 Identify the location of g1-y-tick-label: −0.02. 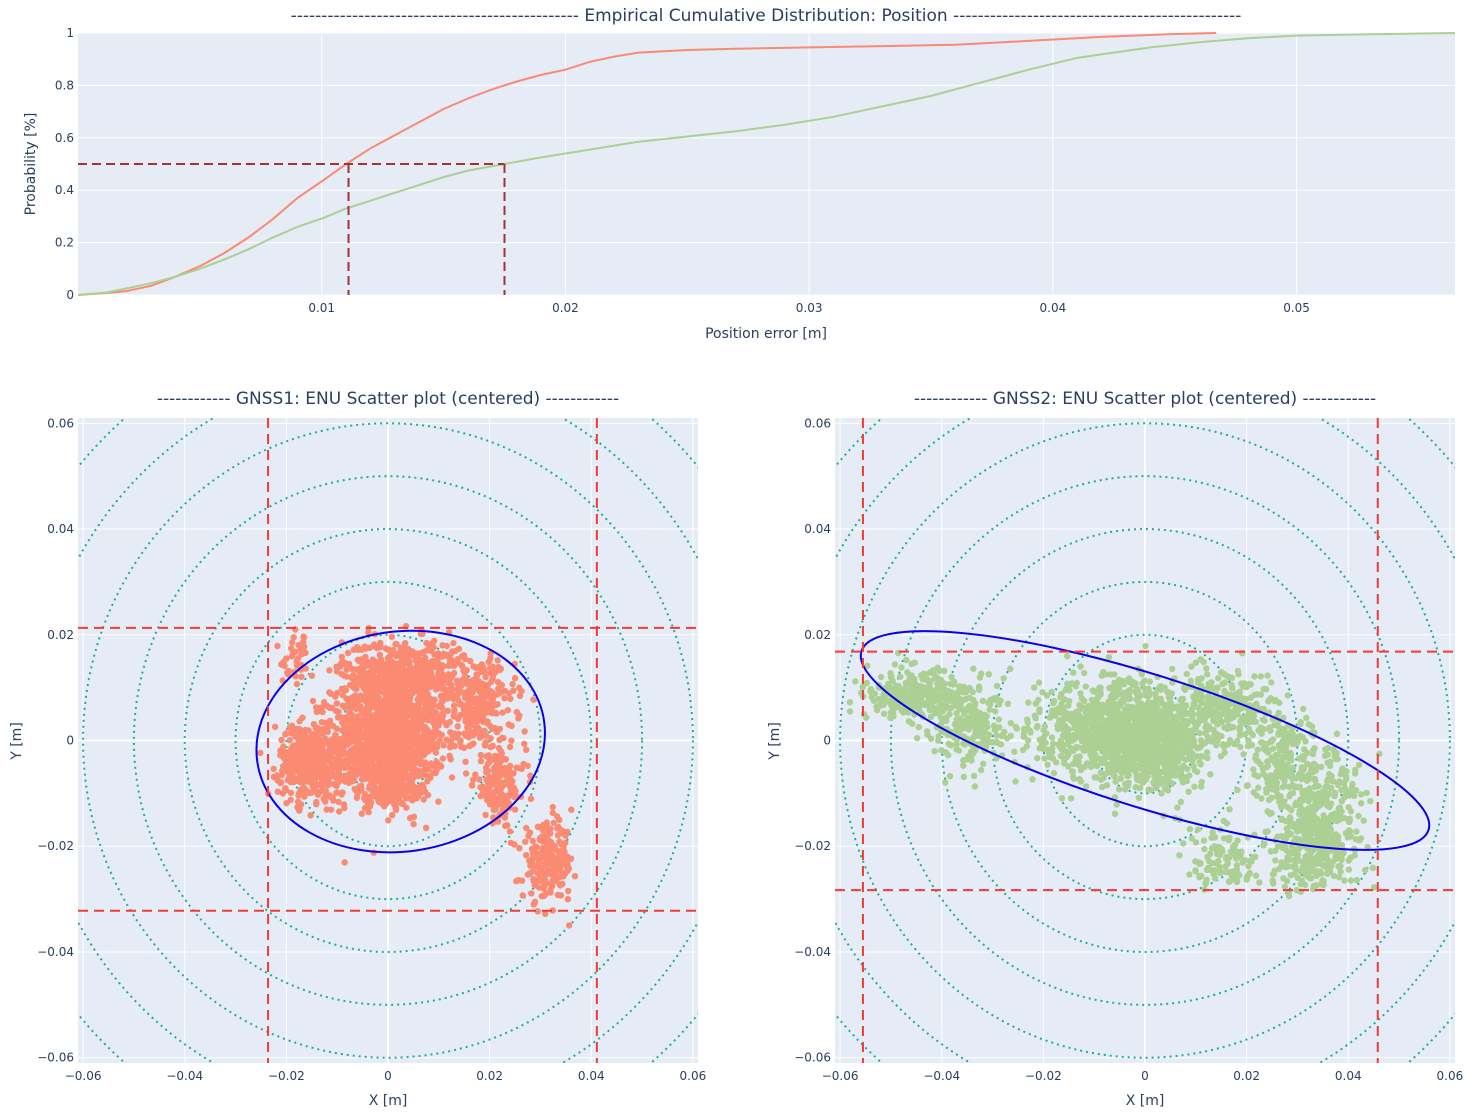
(55, 846).